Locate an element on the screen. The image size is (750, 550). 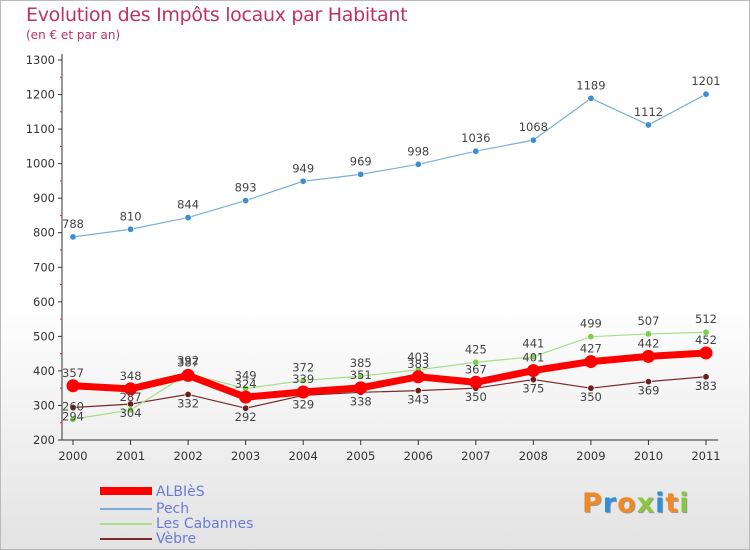
y-tick-label: 200 is located at coordinates (44, 440).